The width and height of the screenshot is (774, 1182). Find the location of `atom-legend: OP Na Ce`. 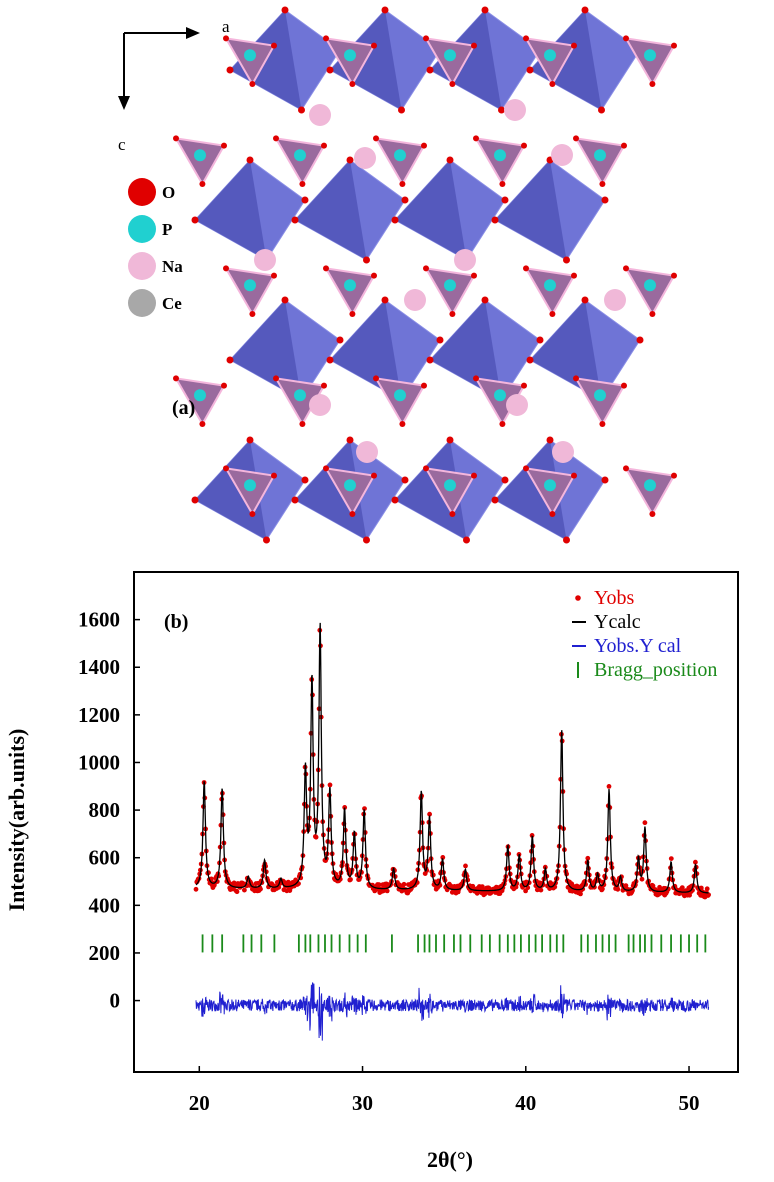

atom-legend: OP Na Ce is located at coordinates (155, 247).